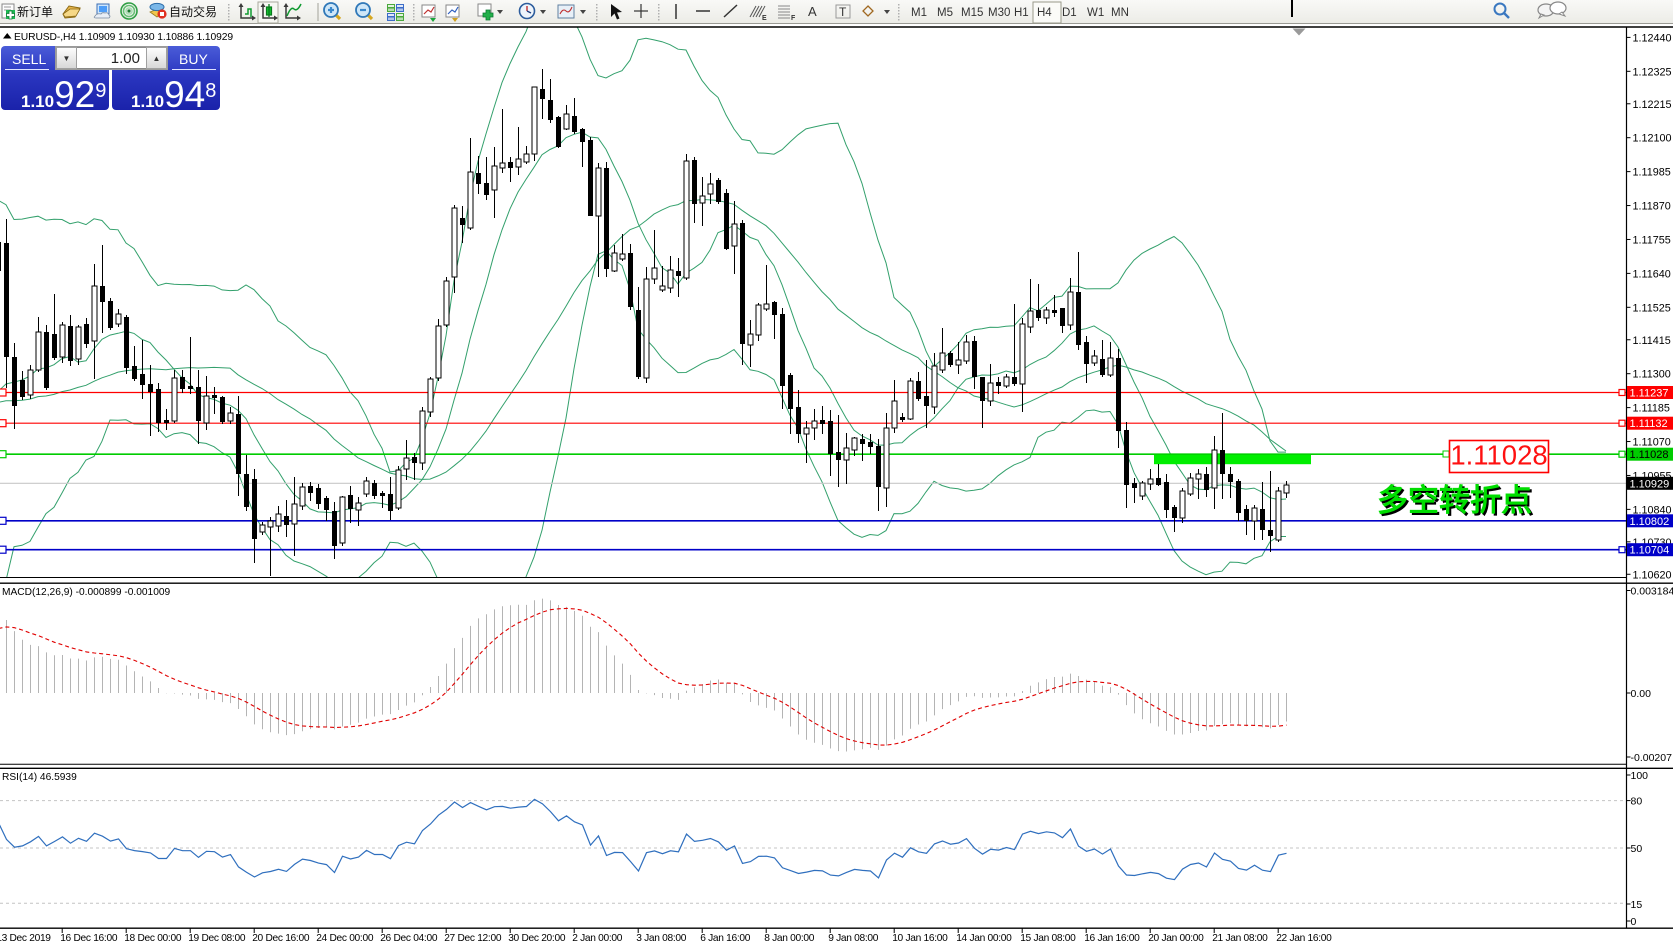 Image resolution: width=1673 pixels, height=945 pixels. I want to click on svg-text: RSI(14) 46.5939, so click(39, 777).